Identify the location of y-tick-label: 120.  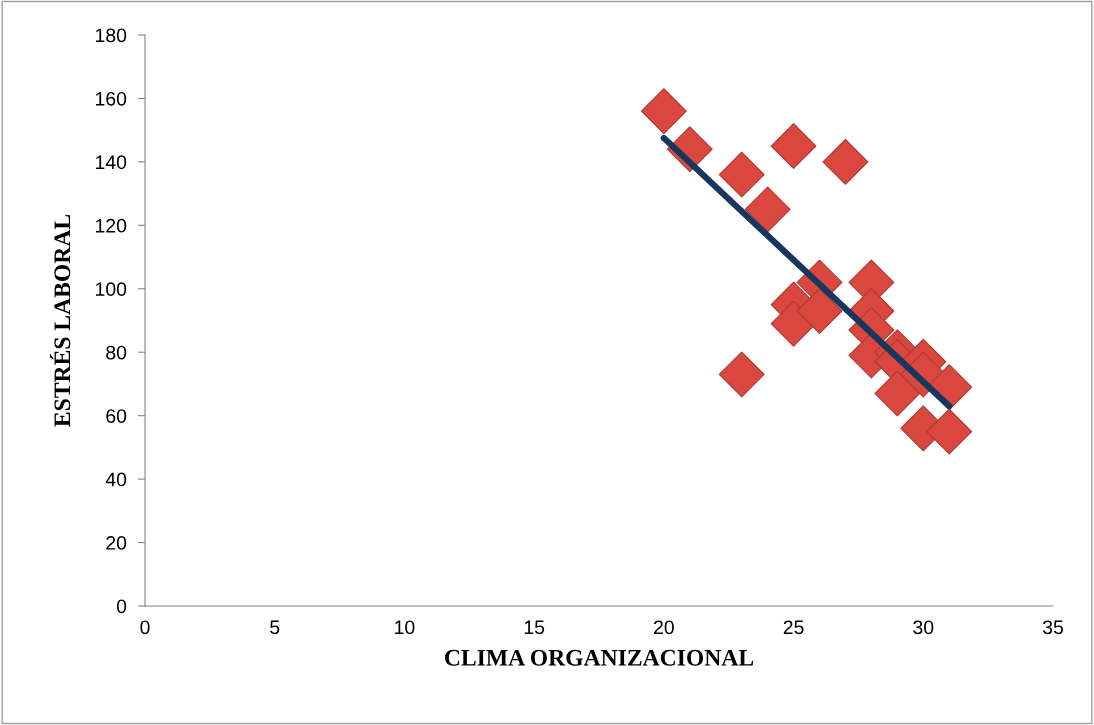
(111, 225).